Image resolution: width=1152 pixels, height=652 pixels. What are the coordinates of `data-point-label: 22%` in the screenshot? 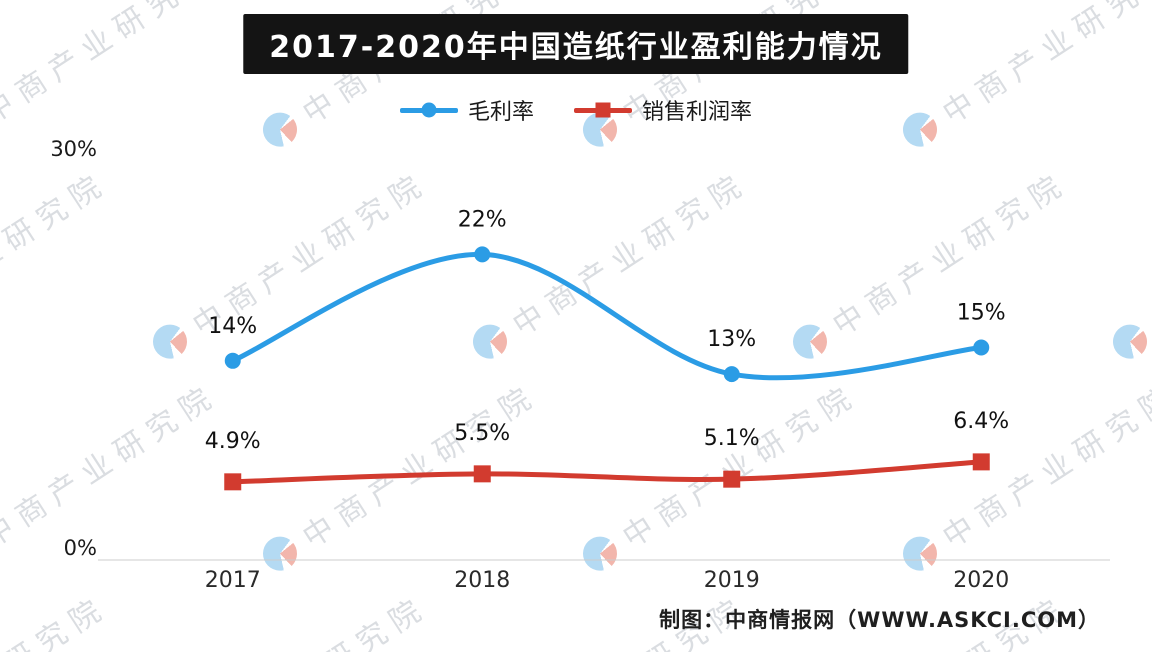 It's located at (482, 219).